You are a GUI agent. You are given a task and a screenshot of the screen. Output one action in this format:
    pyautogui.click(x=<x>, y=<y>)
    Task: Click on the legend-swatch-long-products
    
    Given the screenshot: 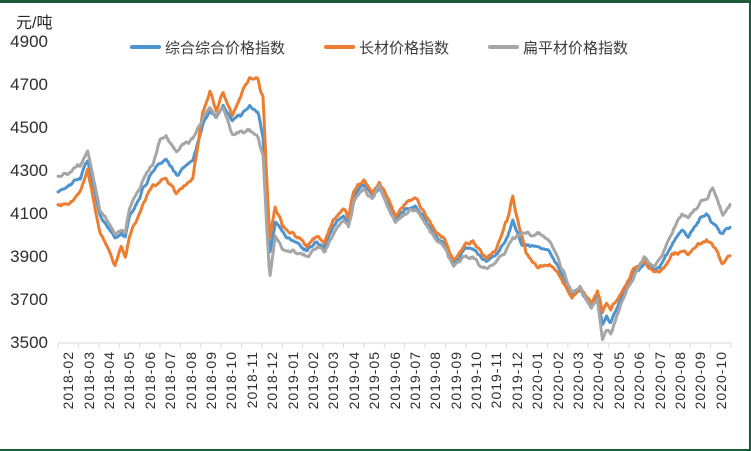 What is the action you would take?
    pyautogui.click(x=339, y=47)
    